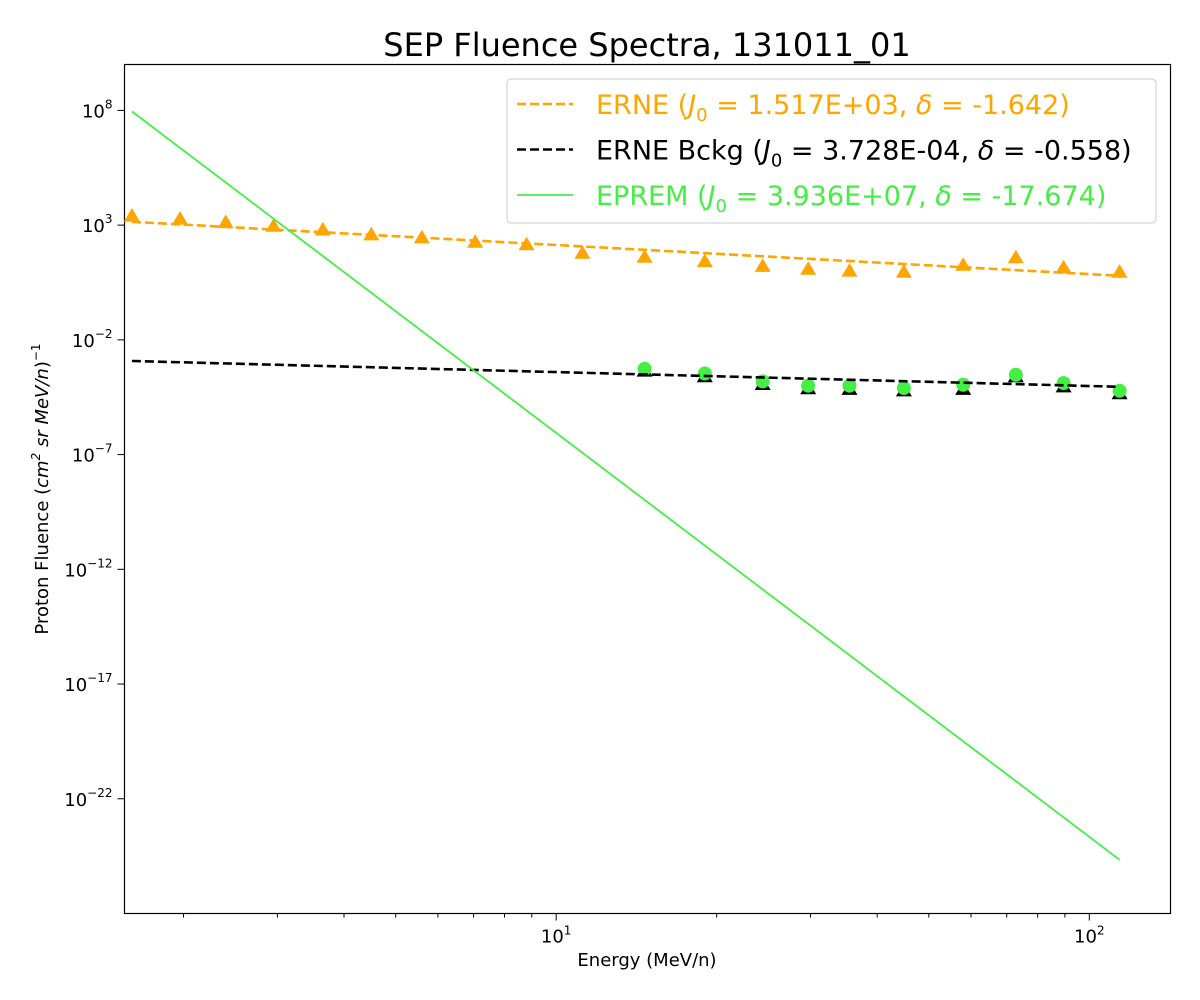 The height and width of the screenshot is (1000, 1200). I want to click on fit-line-erne_fit, so click(625, 249).